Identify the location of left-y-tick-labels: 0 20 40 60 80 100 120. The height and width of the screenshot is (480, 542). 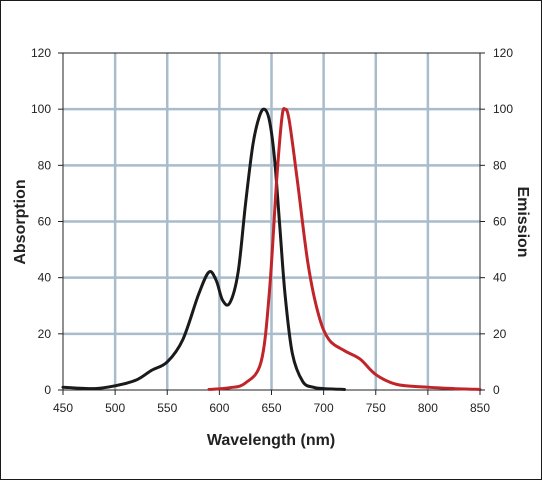
(47, 221).